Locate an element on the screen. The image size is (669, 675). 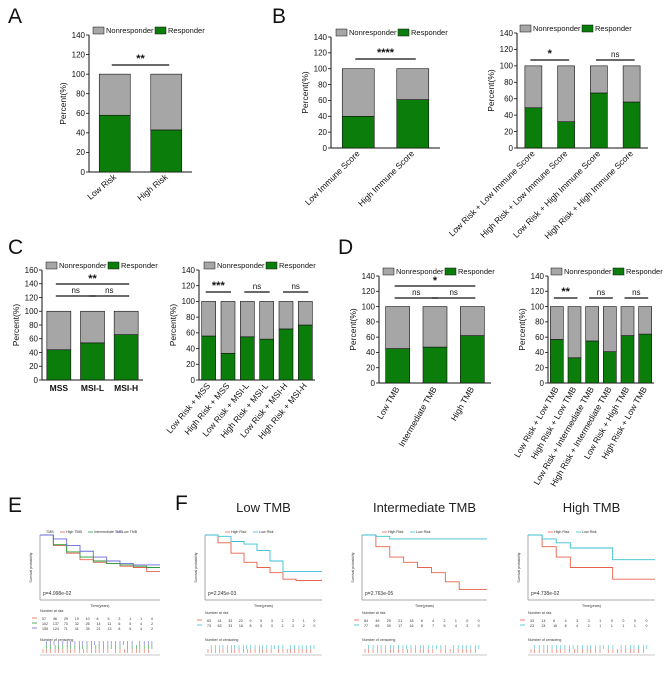
risk-table-cell: 73 is located at coordinates (66, 624).